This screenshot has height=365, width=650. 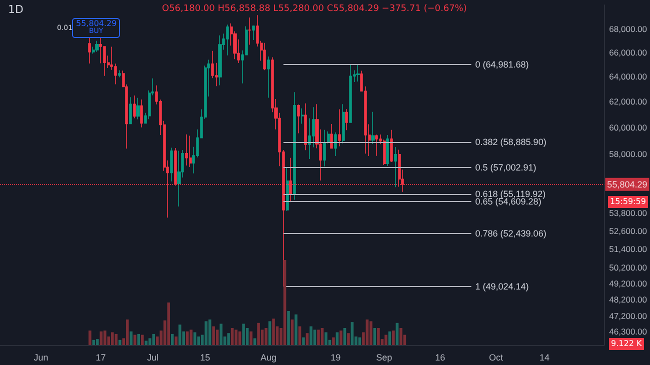 I want to click on y-tick-label: 51,400.00, so click(x=628, y=249).